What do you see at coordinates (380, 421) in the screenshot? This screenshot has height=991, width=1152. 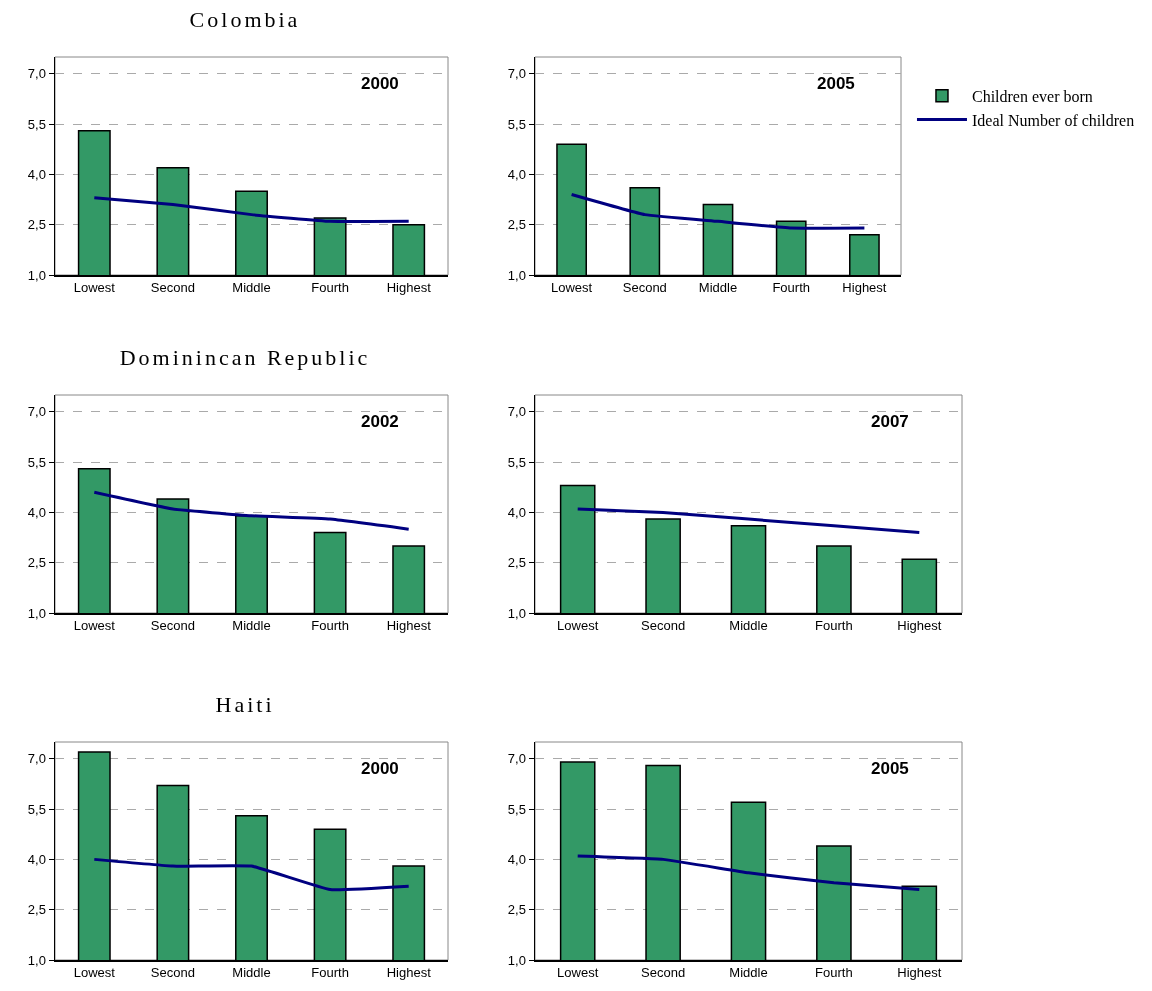 I see `annotation: 2002` at bounding box center [380, 421].